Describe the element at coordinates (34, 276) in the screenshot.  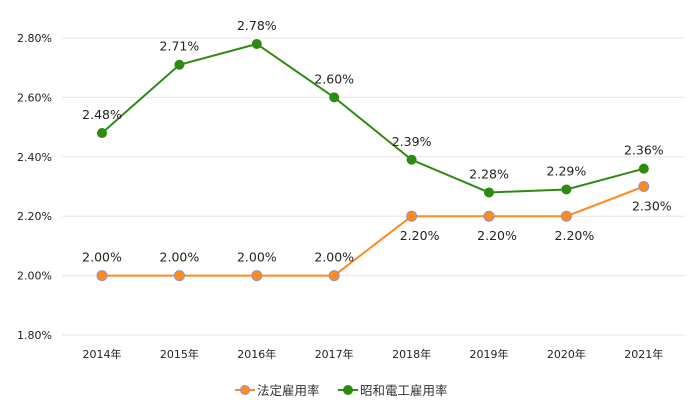
I see `y-tick-label: 2.00%` at that location.